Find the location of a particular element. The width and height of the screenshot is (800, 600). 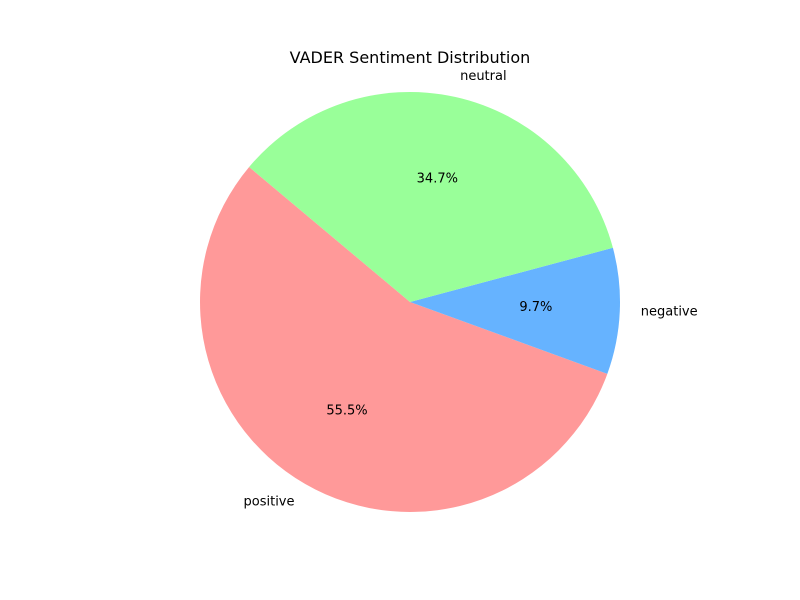

slice-label-negative: negative is located at coordinates (669, 312).